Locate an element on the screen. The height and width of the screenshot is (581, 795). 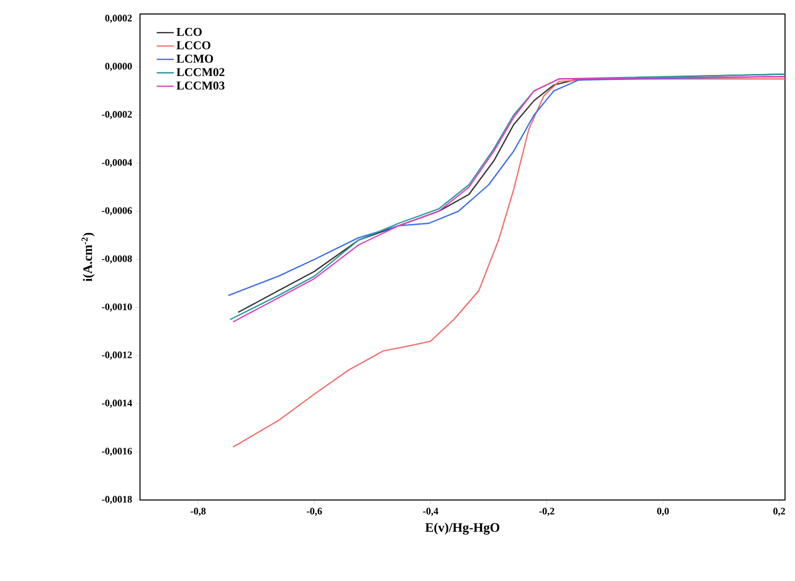
x-axis-title: E(v)/Hg-HgO is located at coordinates (462, 528).